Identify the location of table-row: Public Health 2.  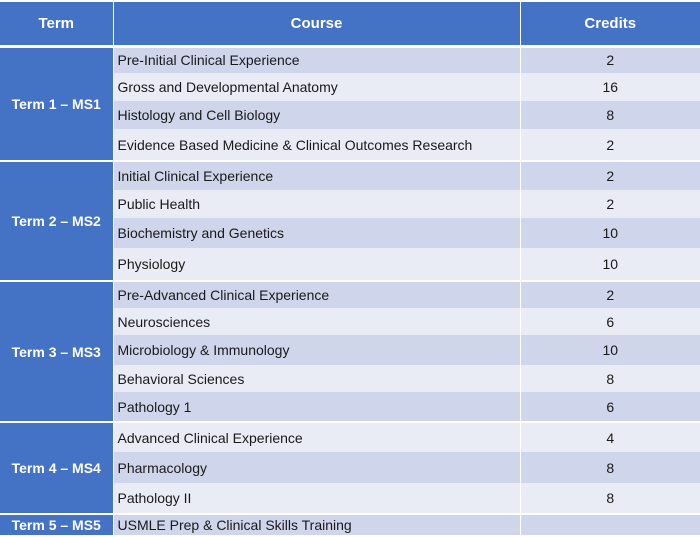
(350, 204).